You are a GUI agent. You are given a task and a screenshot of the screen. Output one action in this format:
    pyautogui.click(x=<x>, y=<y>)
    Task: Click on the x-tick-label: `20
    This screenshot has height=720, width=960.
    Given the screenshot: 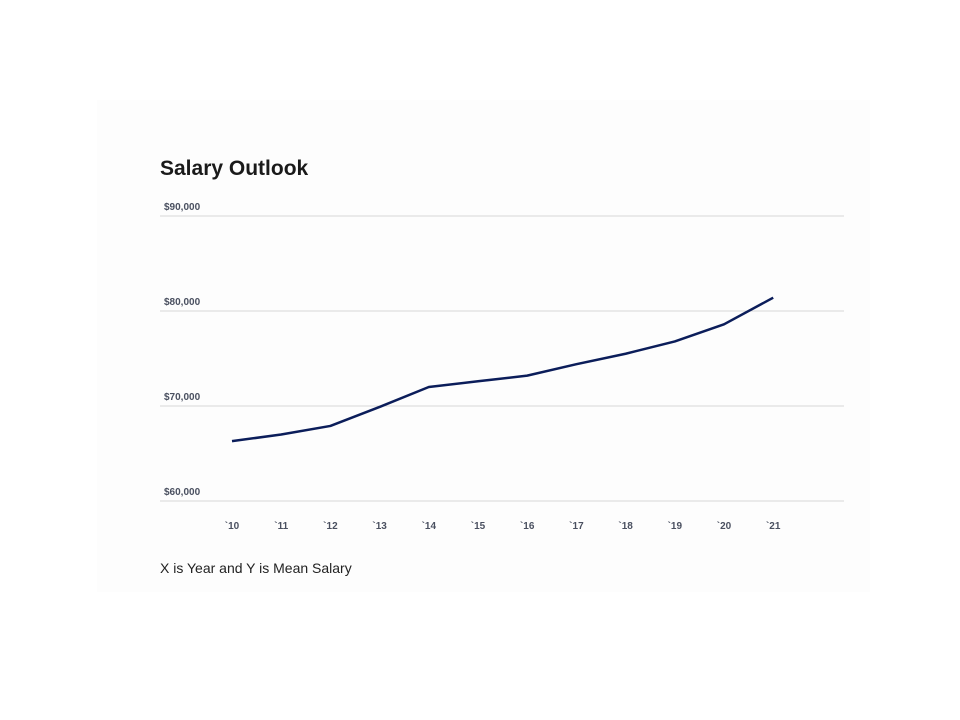 What is the action you would take?
    pyautogui.click(x=724, y=526)
    